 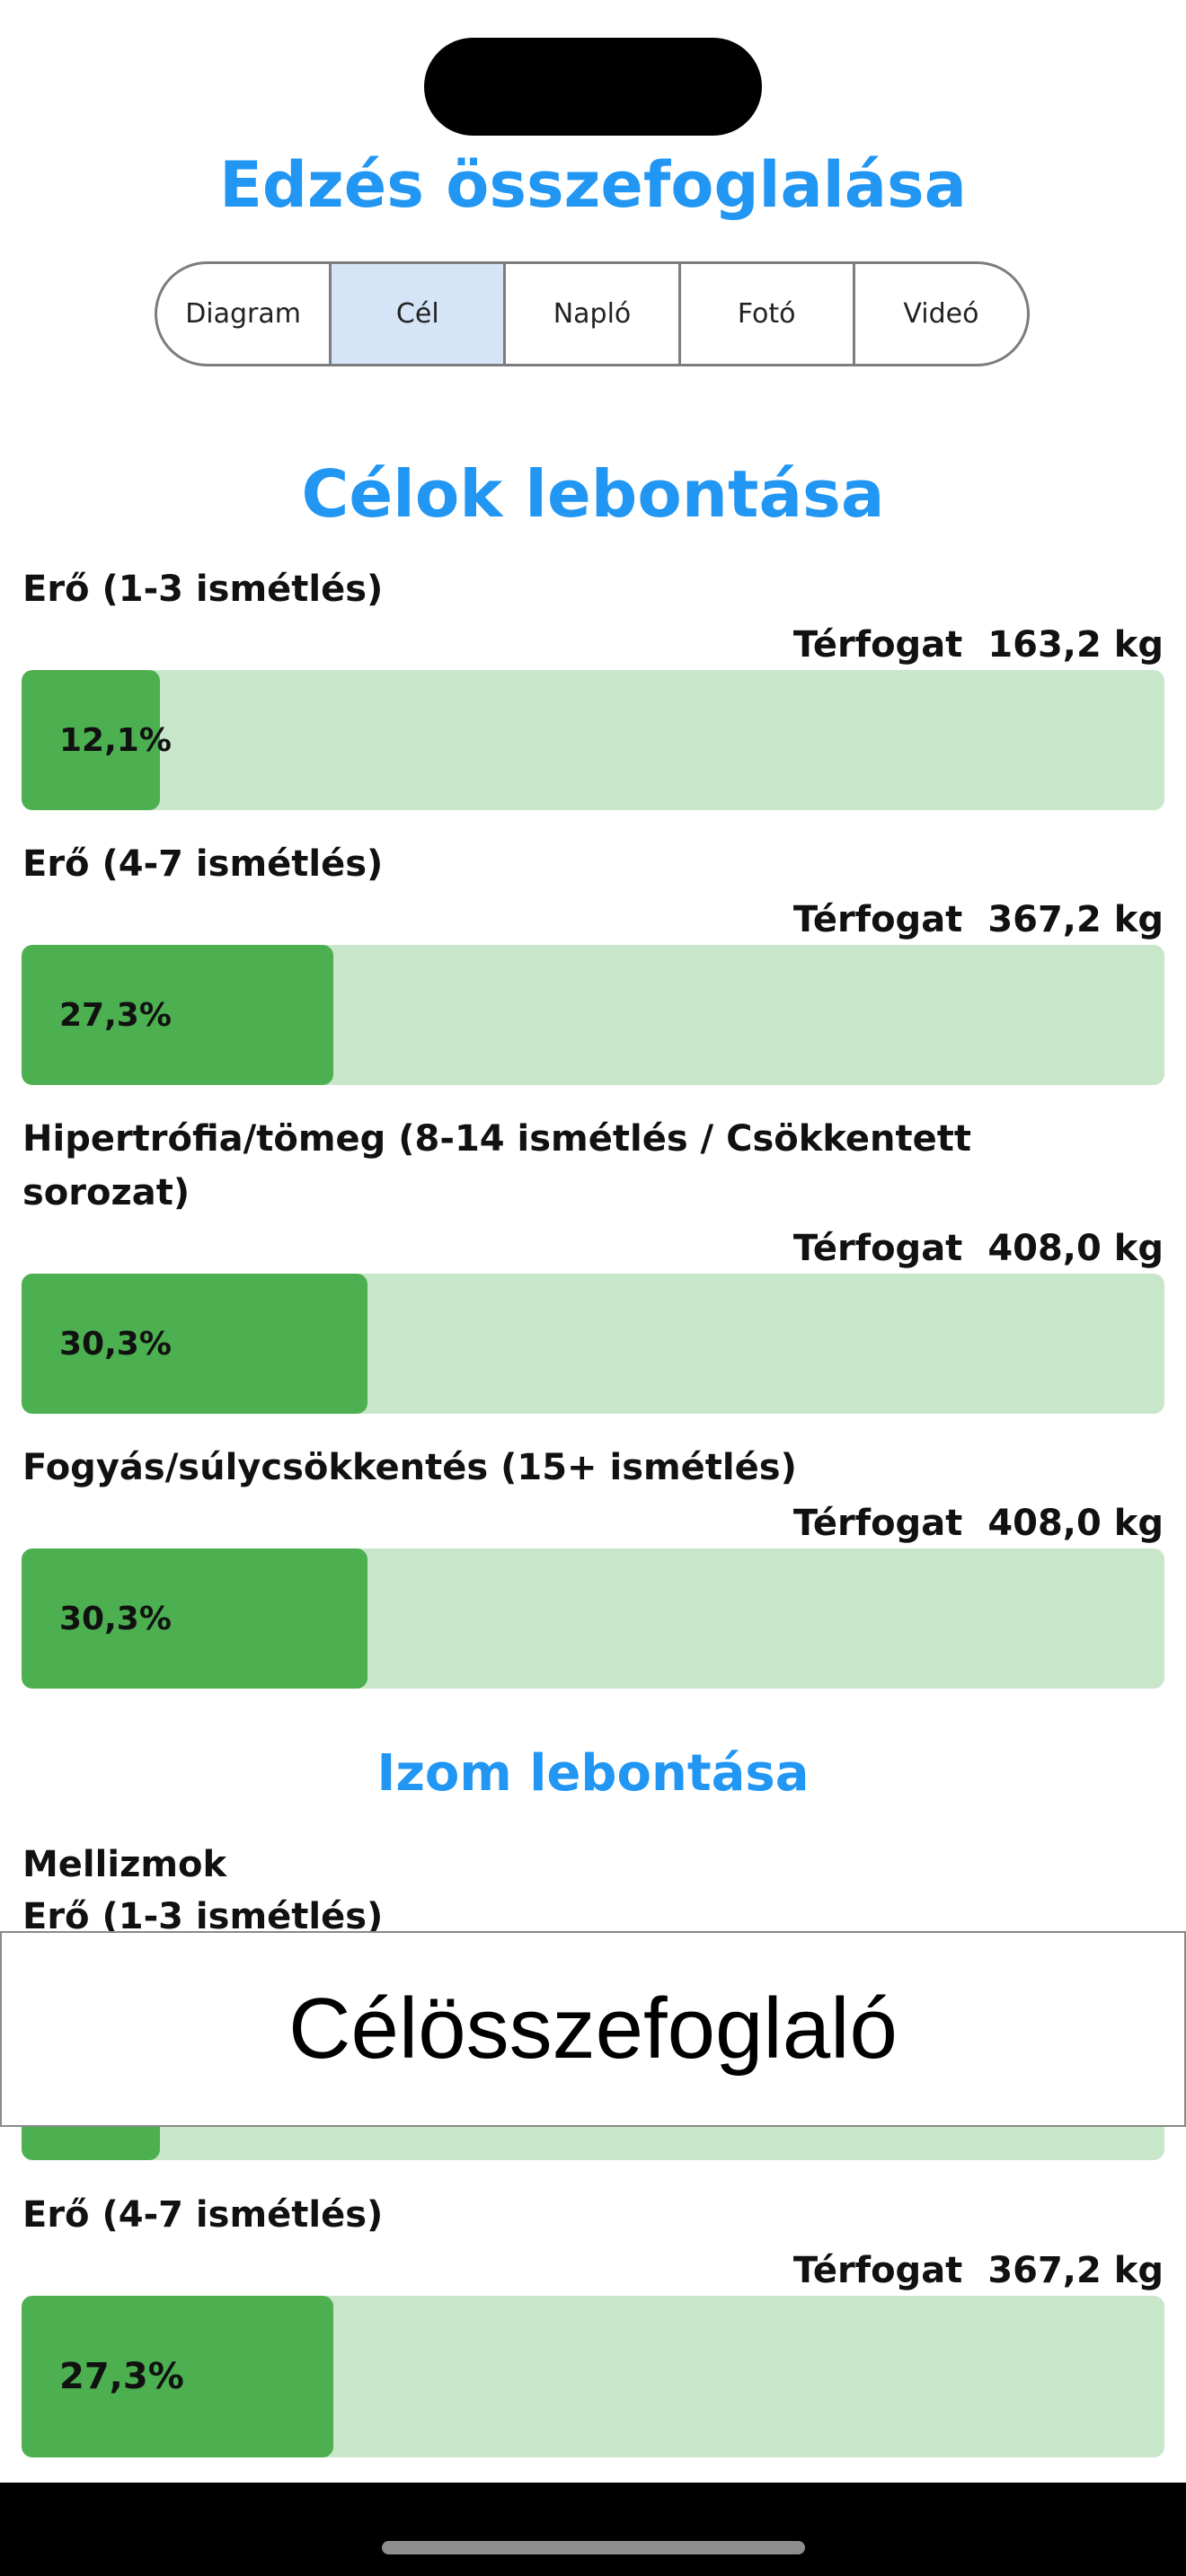 I want to click on view-tab-bar: Diagram Cél Napló Fotó Videó, so click(x=592, y=313).